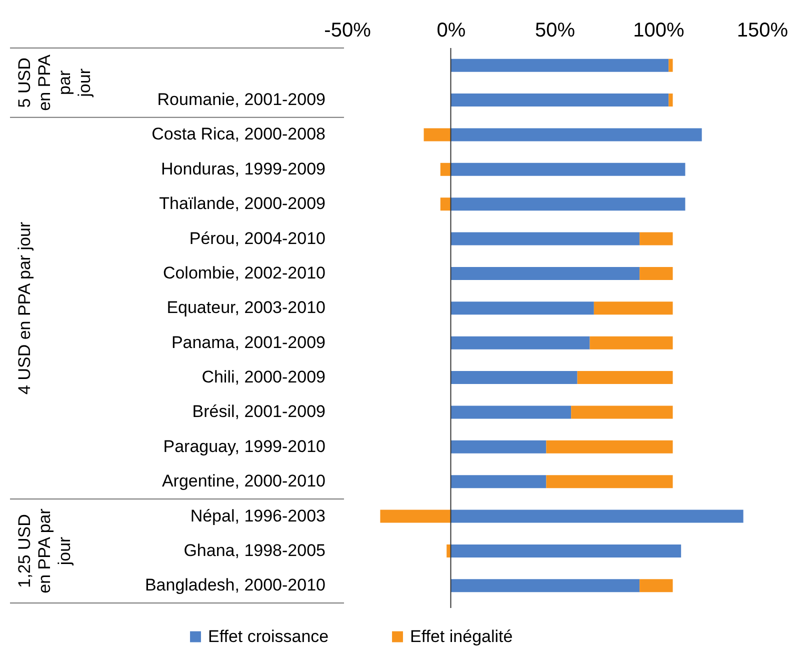 This screenshot has width=790, height=658. Describe the element at coordinates (659, 31) in the screenshot. I see `x-tick-label: 100%` at that location.